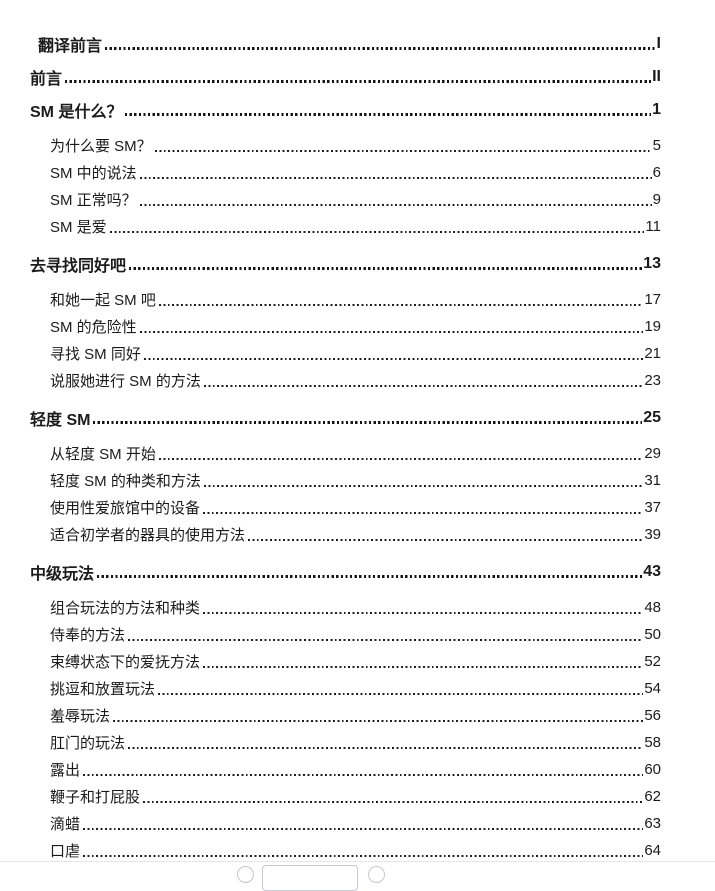 Image resolution: width=715 pixels, height=891 pixels. I want to click on toc-entry: 从轻度 SM 开始 29, so click(345, 453).